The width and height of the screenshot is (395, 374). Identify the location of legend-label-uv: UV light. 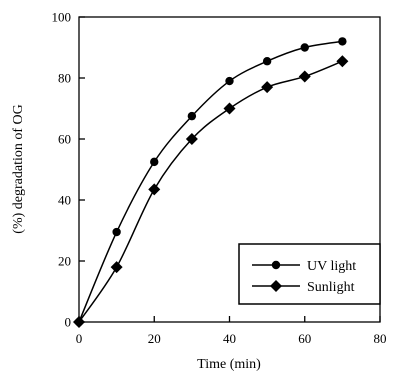
(331, 266).